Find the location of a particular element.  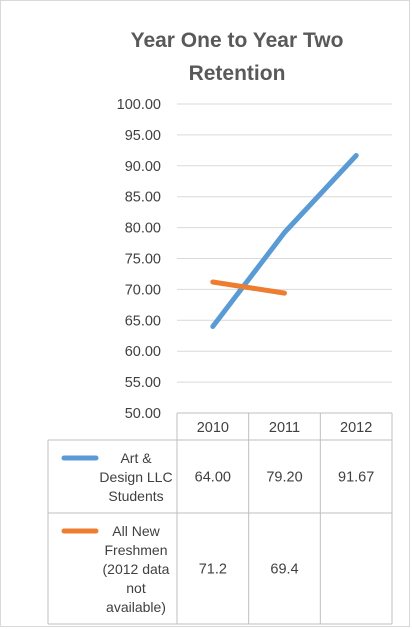

plot-lines is located at coordinates (284, 241).